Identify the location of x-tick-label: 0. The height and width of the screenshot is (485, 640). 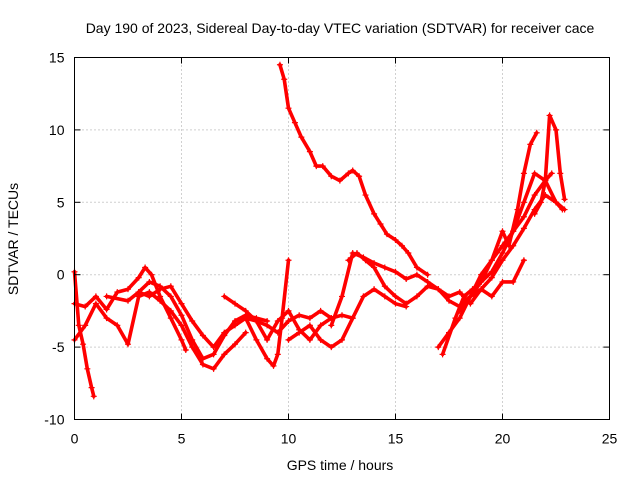
(75, 439).